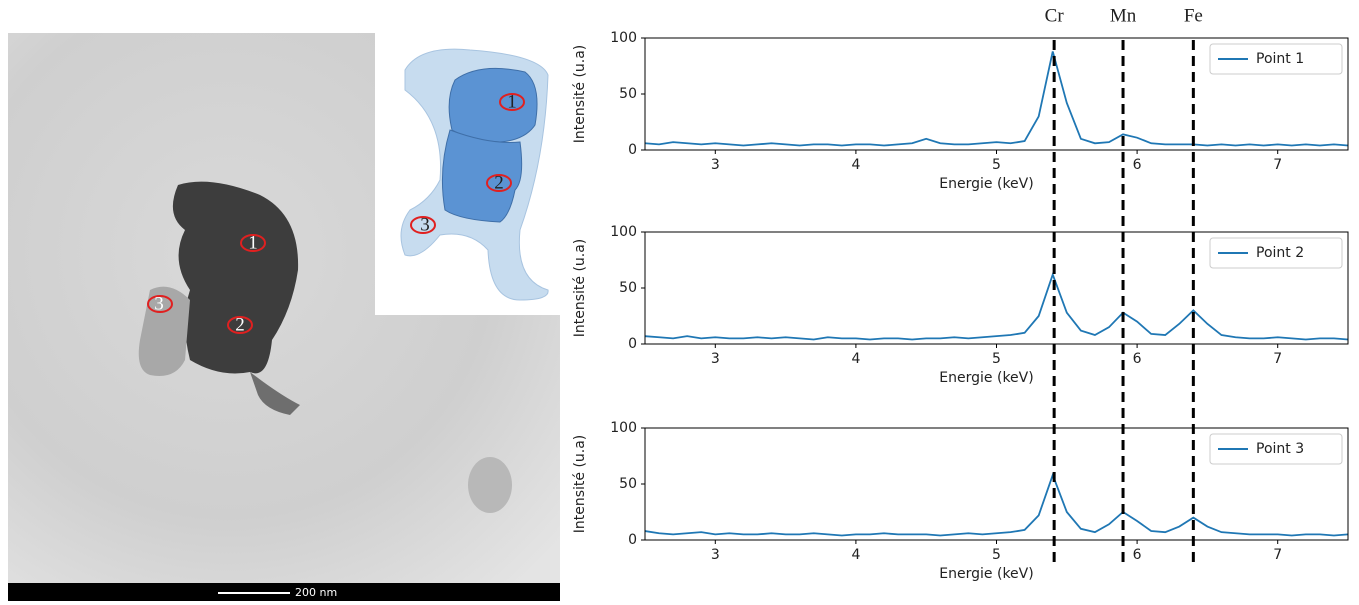  What do you see at coordinates (1193, 15) in the screenshot?
I see `element-label: Fe` at bounding box center [1193, 15].